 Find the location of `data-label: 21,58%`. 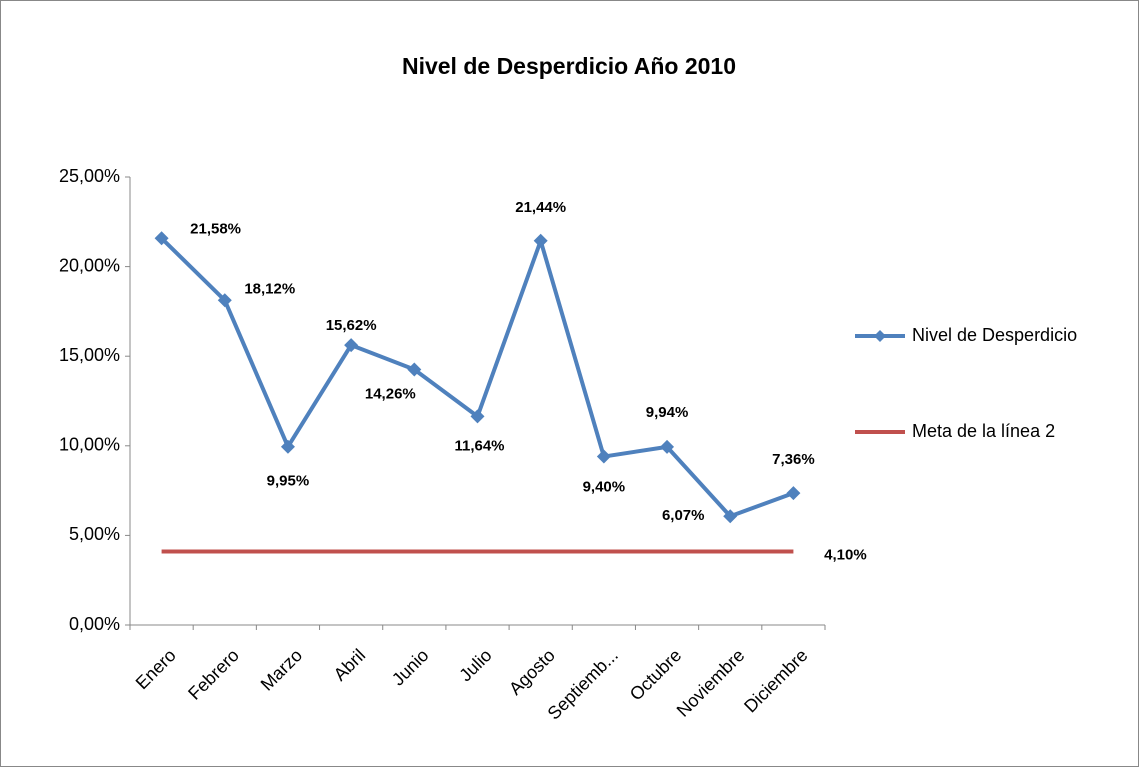

data-label: 21,58% is located at coordinates (215, 228).